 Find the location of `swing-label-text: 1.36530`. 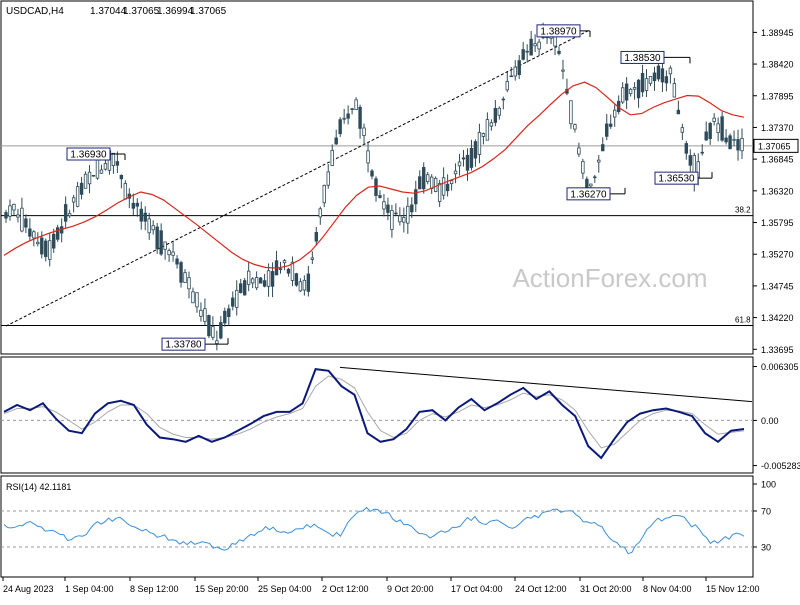

swing-label-text: 1.36530 is located at coordinates (676, 179).